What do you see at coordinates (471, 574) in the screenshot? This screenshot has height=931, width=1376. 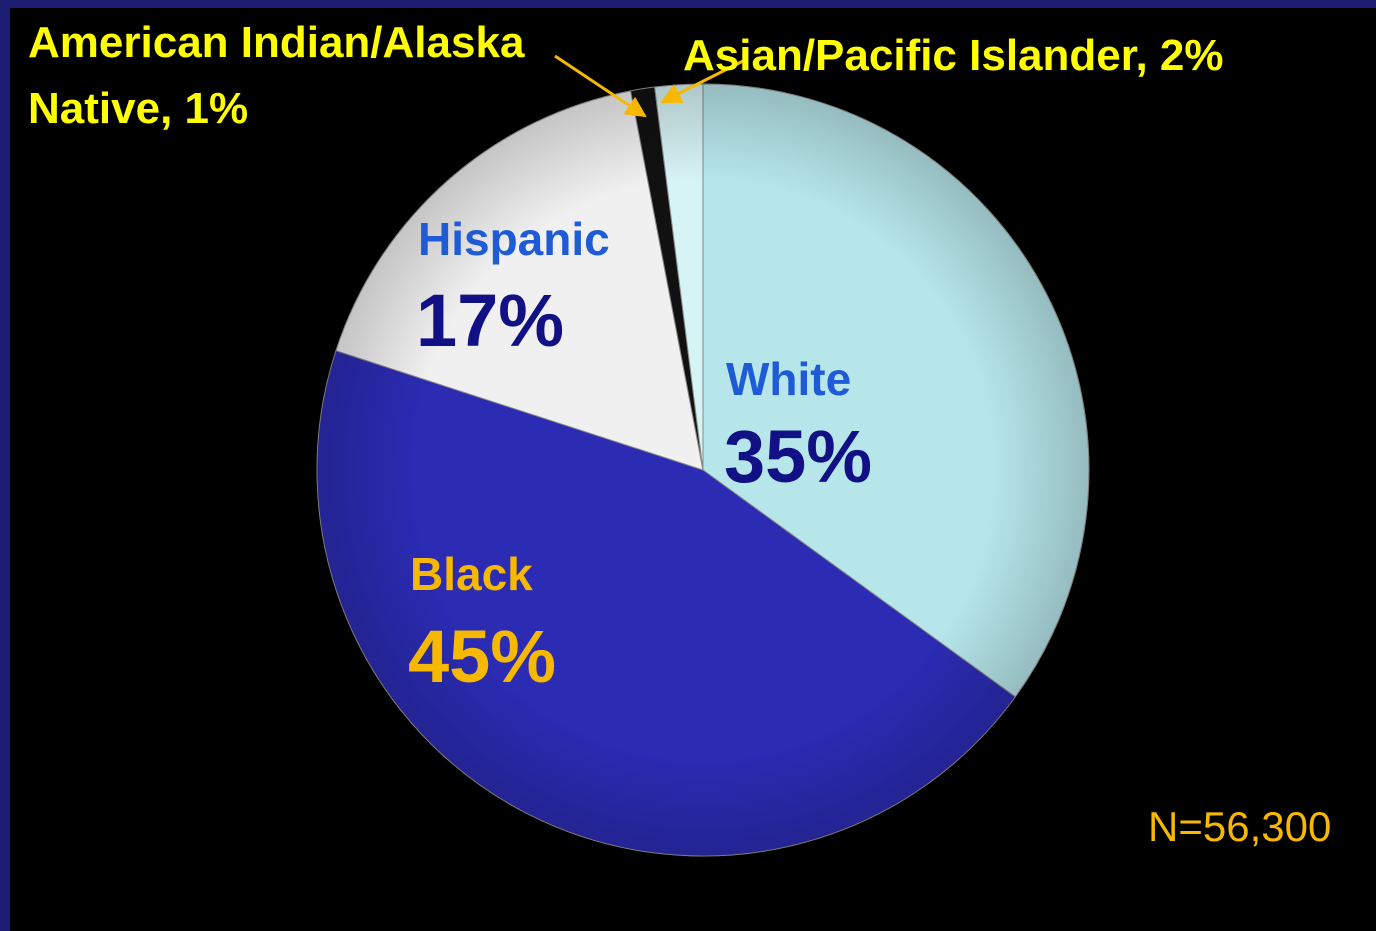 I see `slice-name: Black` at bounding box center [471, 574].